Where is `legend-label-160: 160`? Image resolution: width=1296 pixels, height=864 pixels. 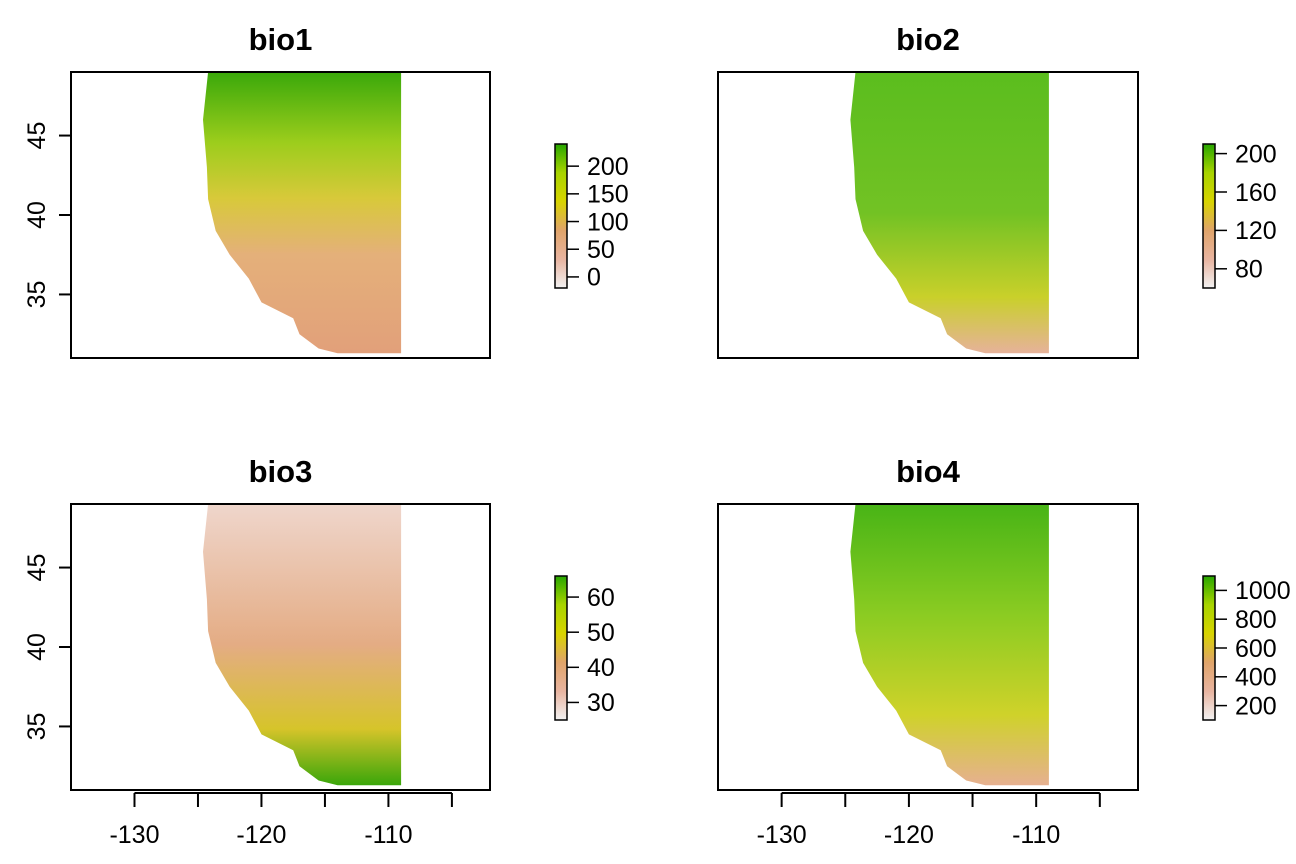
legend-label-160: 160 is located at coordinates (1256, 193).